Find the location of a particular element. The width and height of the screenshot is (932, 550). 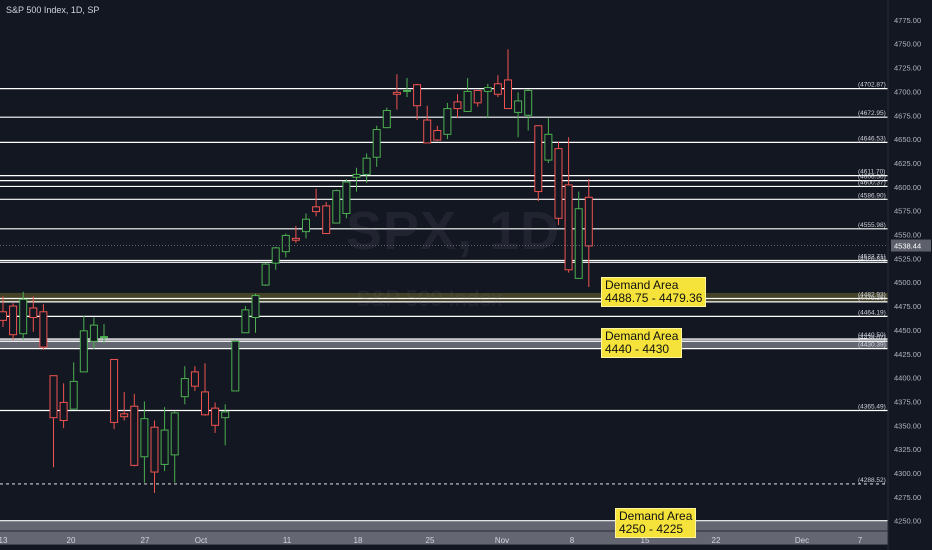

level-label: (4646.53) is located at coordinates (872, 138).